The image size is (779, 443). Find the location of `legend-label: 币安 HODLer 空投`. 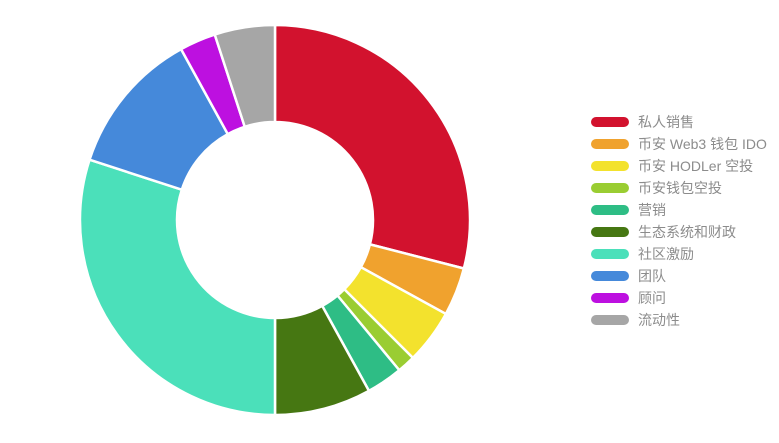

legend-label: 币安 HODLer 空投 is located at coordinates (696, 166).